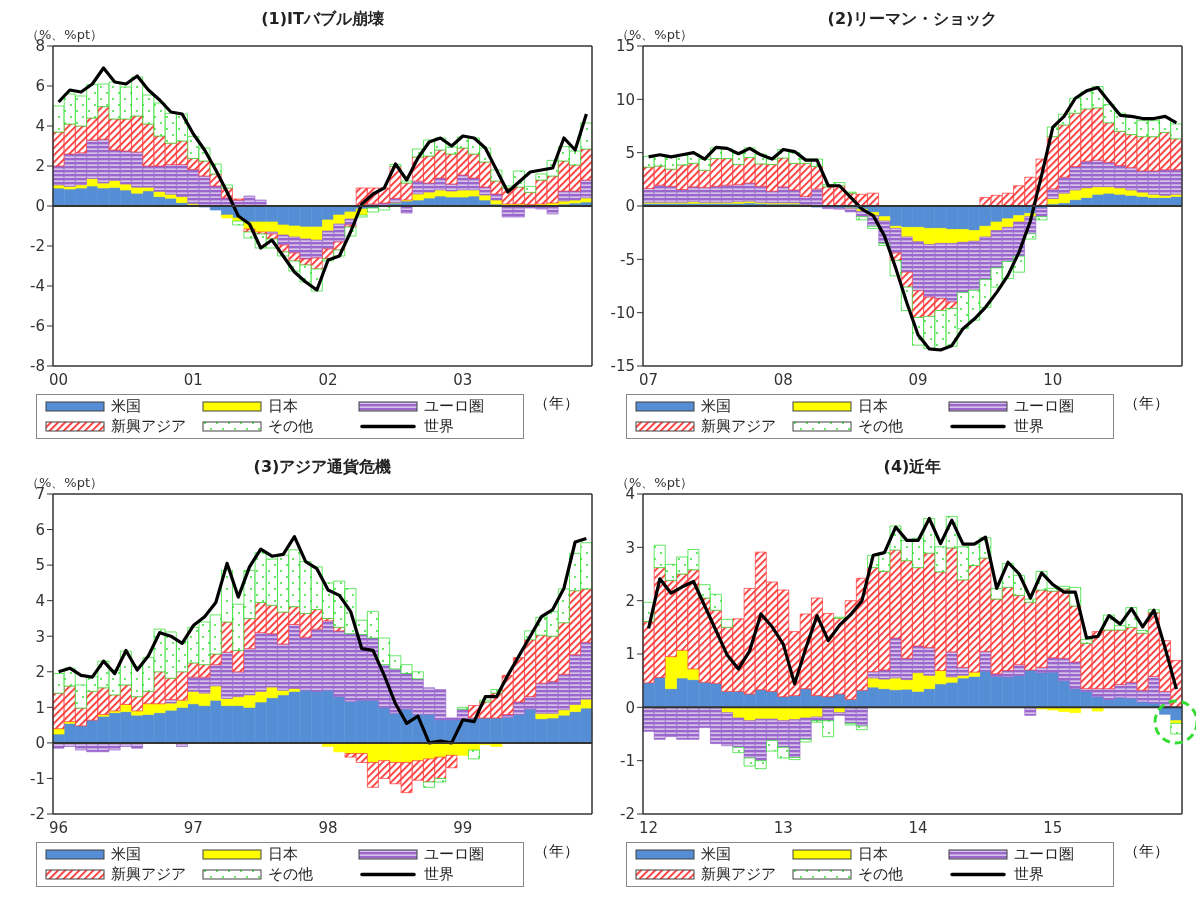  Describe the element at coordinates (37, 366) in the screenshot. I see `y-tick-label: -8` at that location.